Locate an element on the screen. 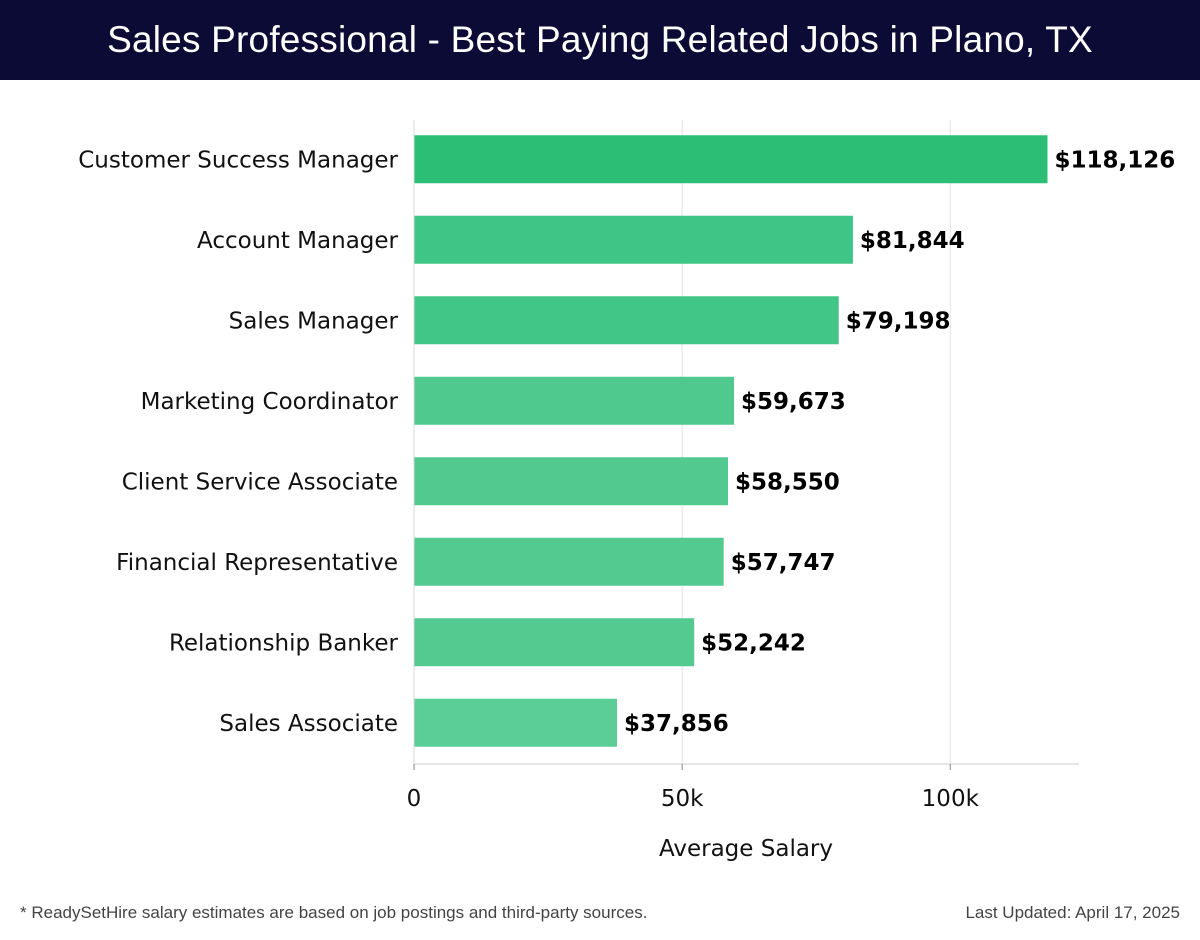 The image size is (1200, 940). value-label: $58,550 is located at coordinates (787, 482).